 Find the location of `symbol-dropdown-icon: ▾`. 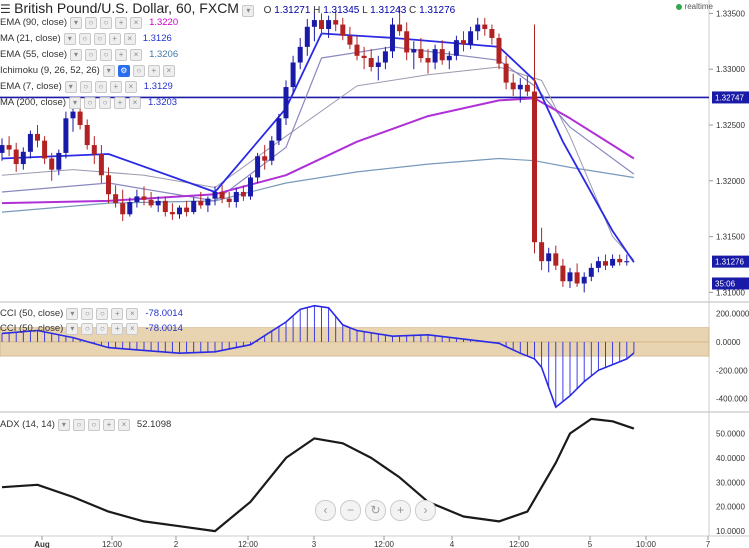

symbol-dropdown-icon: ▾ is located at coordinates (248, 11).